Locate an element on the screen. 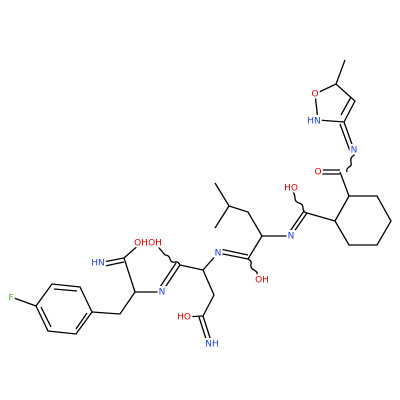 This screenshot has height=400, width=400. atom-label: F is located at coordinates (10, 299).